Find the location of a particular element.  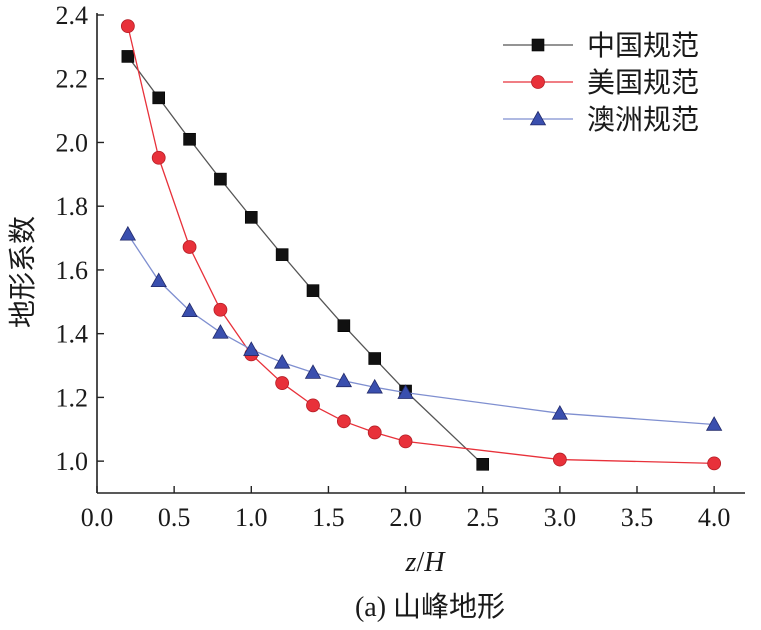

legend-circle-marker is located at coordinates (538, 82).